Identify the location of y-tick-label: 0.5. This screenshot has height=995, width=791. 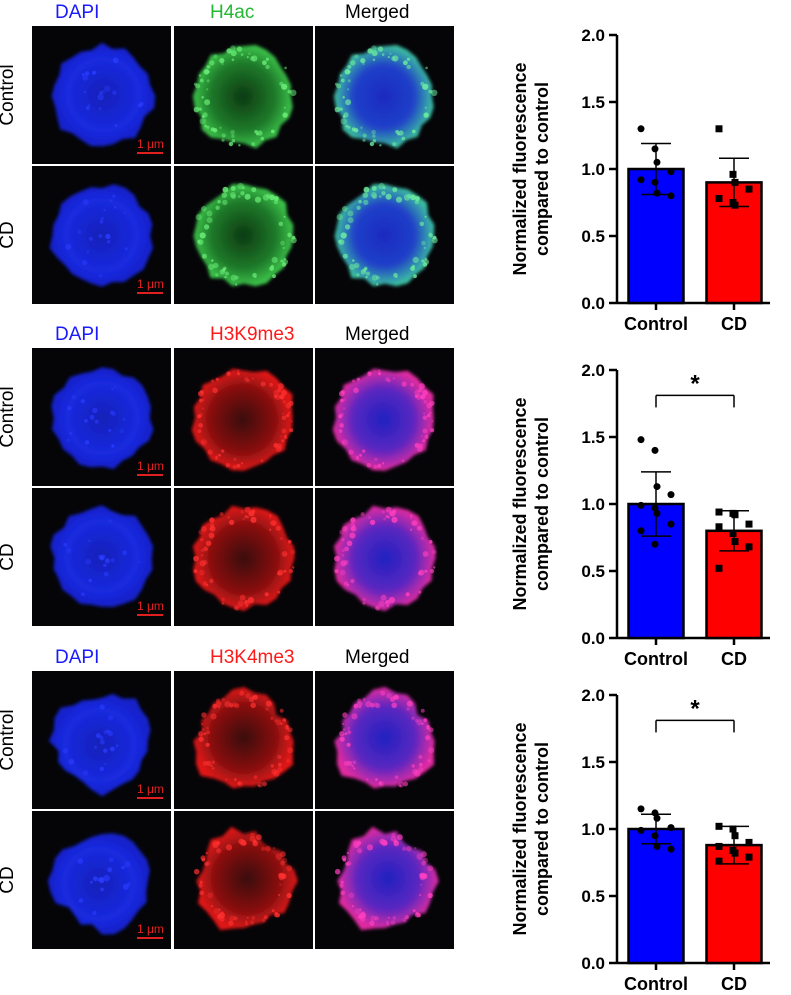
(593, 236).